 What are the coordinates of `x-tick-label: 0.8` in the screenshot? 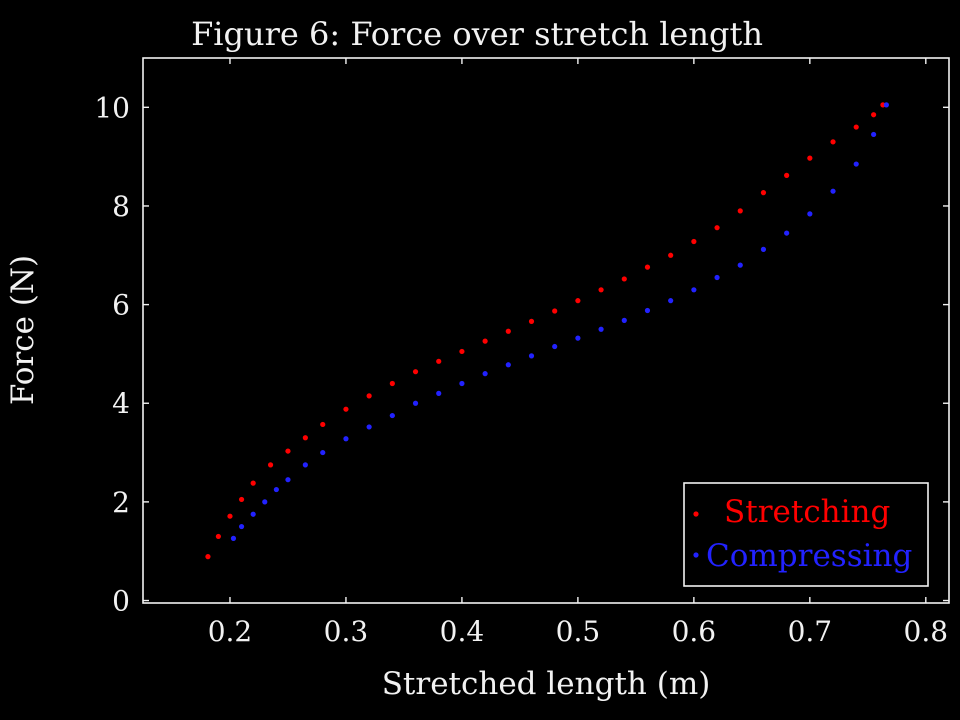 It's located at (926, 631).